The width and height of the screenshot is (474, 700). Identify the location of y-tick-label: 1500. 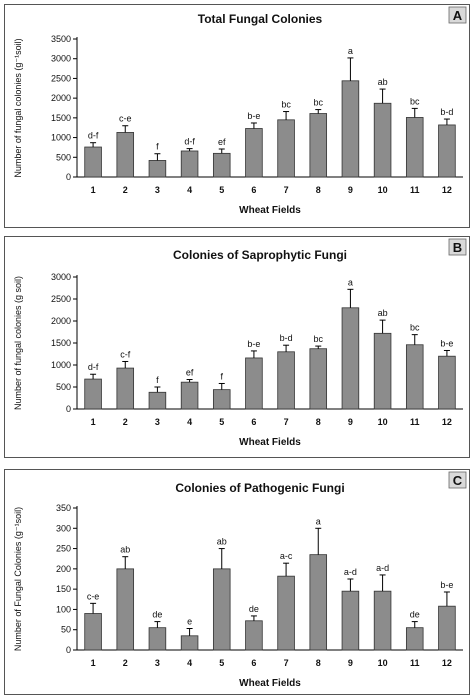
(61, 343).